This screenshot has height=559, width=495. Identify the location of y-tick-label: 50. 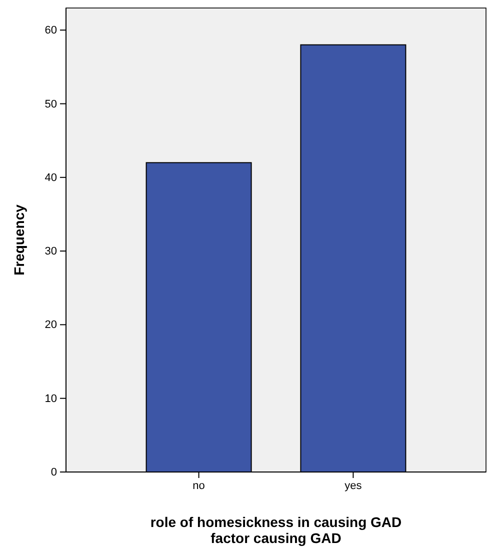
(50, 104).